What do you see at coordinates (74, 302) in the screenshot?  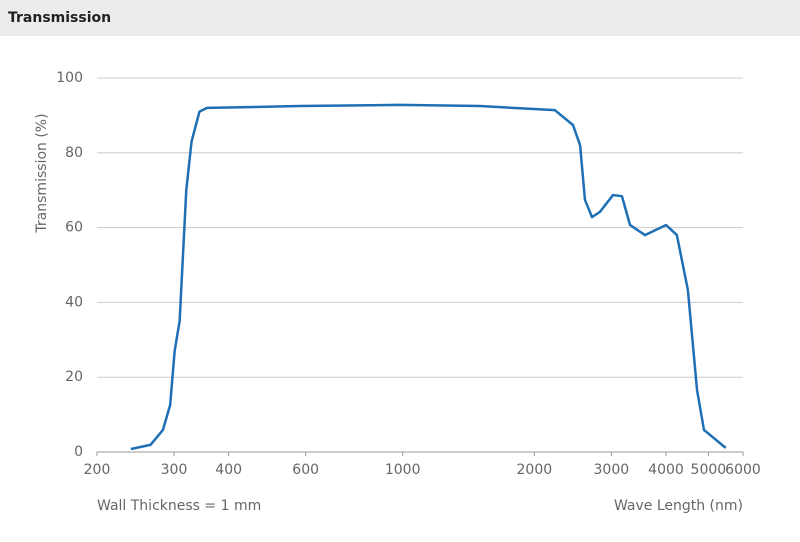 I see `y-tick-label: 40` at bounding box center [74, 302].